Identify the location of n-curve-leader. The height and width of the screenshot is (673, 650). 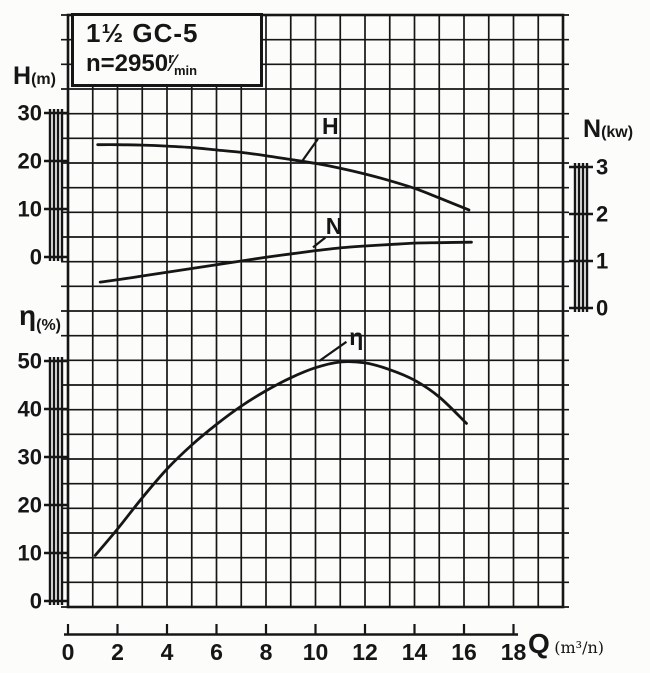
(319, 242).